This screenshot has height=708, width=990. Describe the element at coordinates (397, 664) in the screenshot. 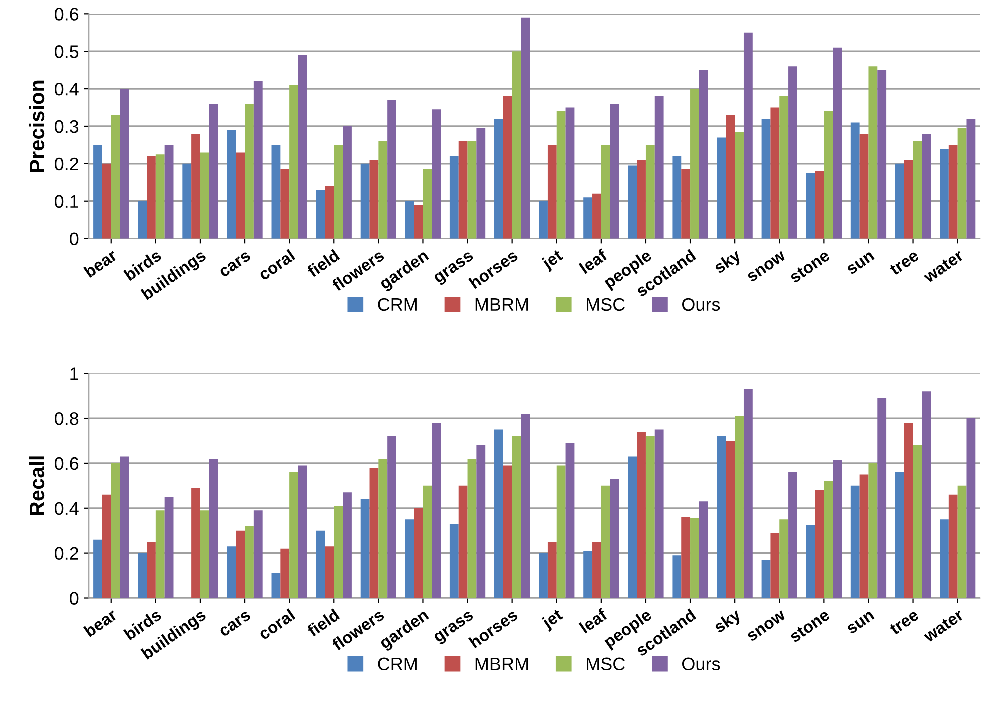

I see `legend-label: CRM` at that location.